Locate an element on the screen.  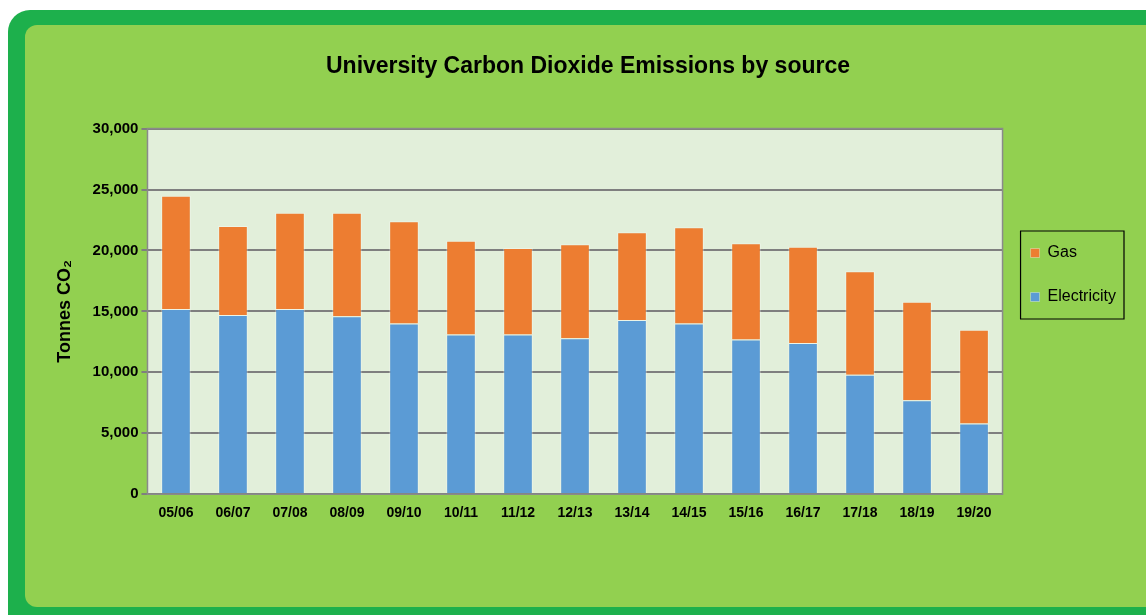
x-tick-label: 08/09 is located at coordinates (347, 512).